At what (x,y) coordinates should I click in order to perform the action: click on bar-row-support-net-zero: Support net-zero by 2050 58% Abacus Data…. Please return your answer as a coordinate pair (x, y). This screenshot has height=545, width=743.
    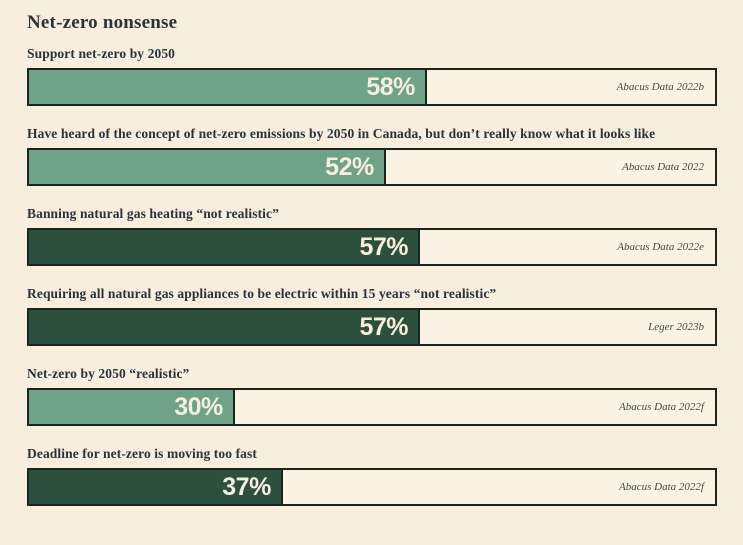
    Looking at the image, I should click on (372, 76).